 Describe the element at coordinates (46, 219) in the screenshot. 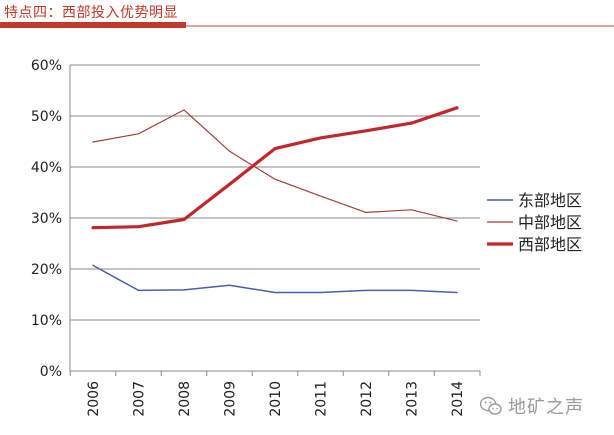

I see `y-tick-label: 30%` at that location.